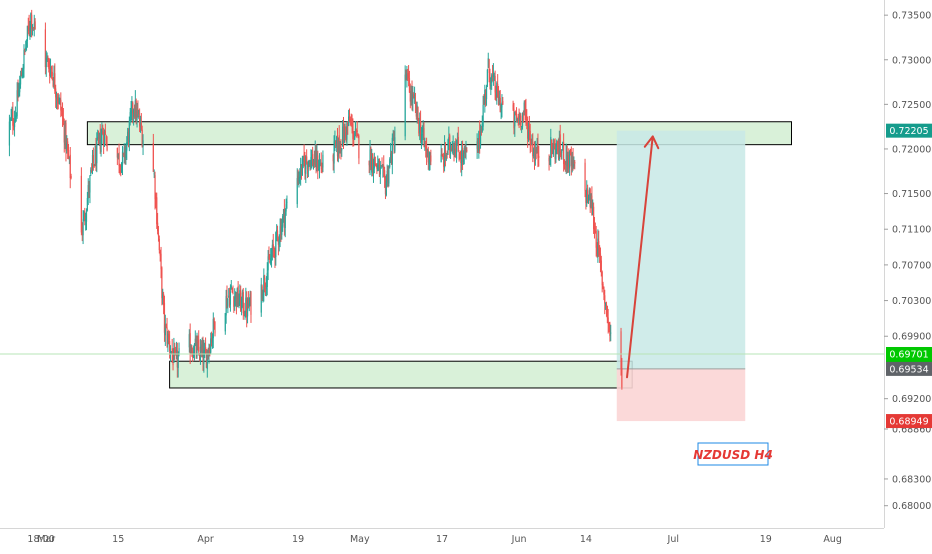  What do you see at coordinates (401, 374) in the screenshot?
I see `zone-support` at bounding box center [401, 374].